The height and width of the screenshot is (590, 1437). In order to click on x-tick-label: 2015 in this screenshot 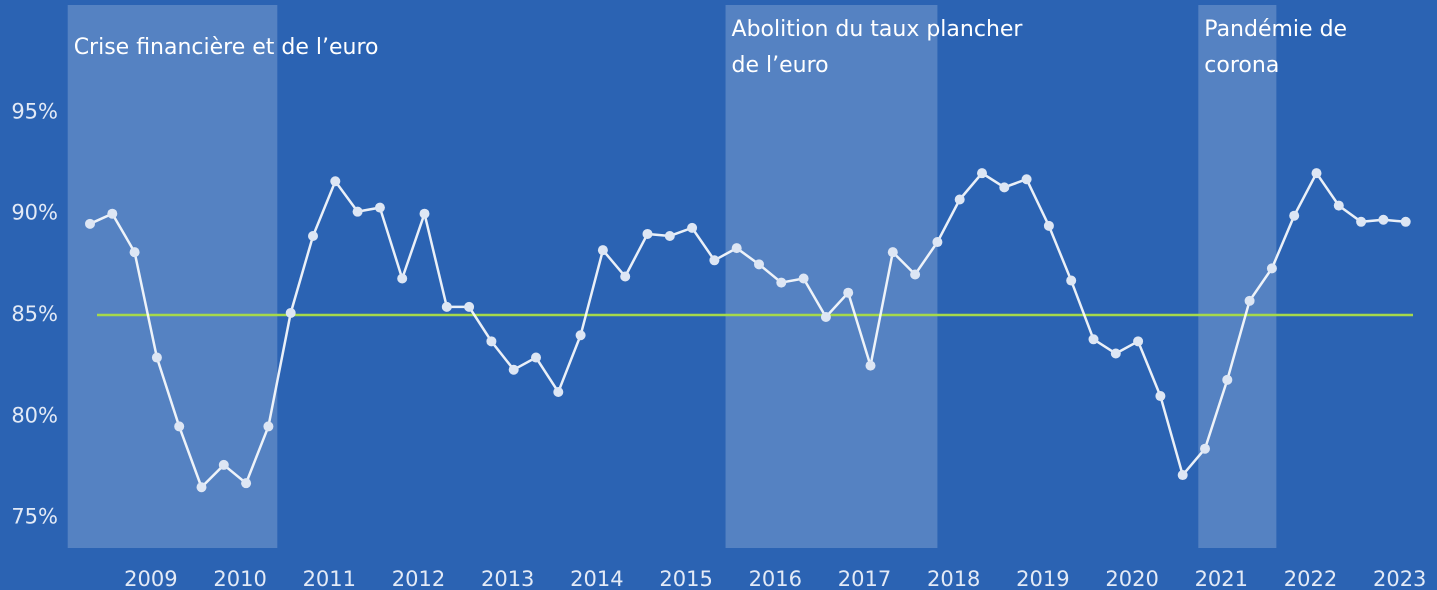, I will do `click(685, 578)`.